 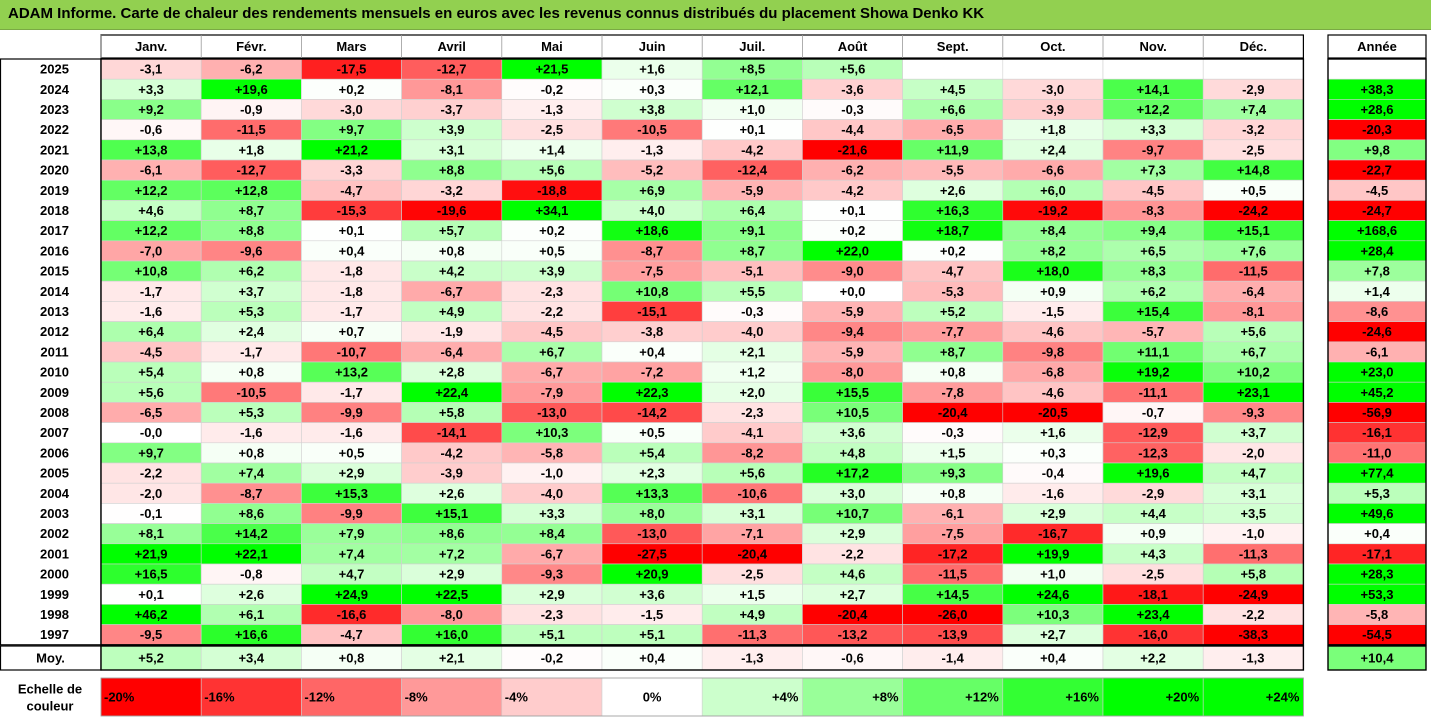 I want to click on cell-value: +0,5, so click(x=352, y=452).